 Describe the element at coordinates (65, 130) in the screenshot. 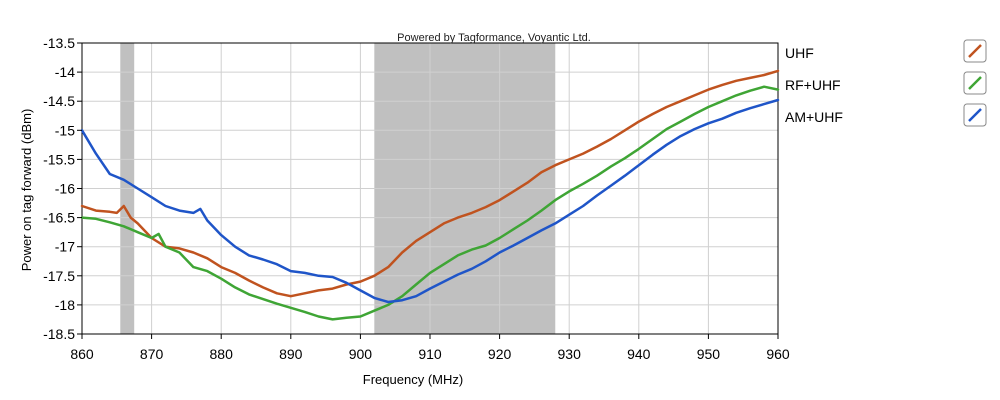

I see `y-tick-label: -15` at that location.